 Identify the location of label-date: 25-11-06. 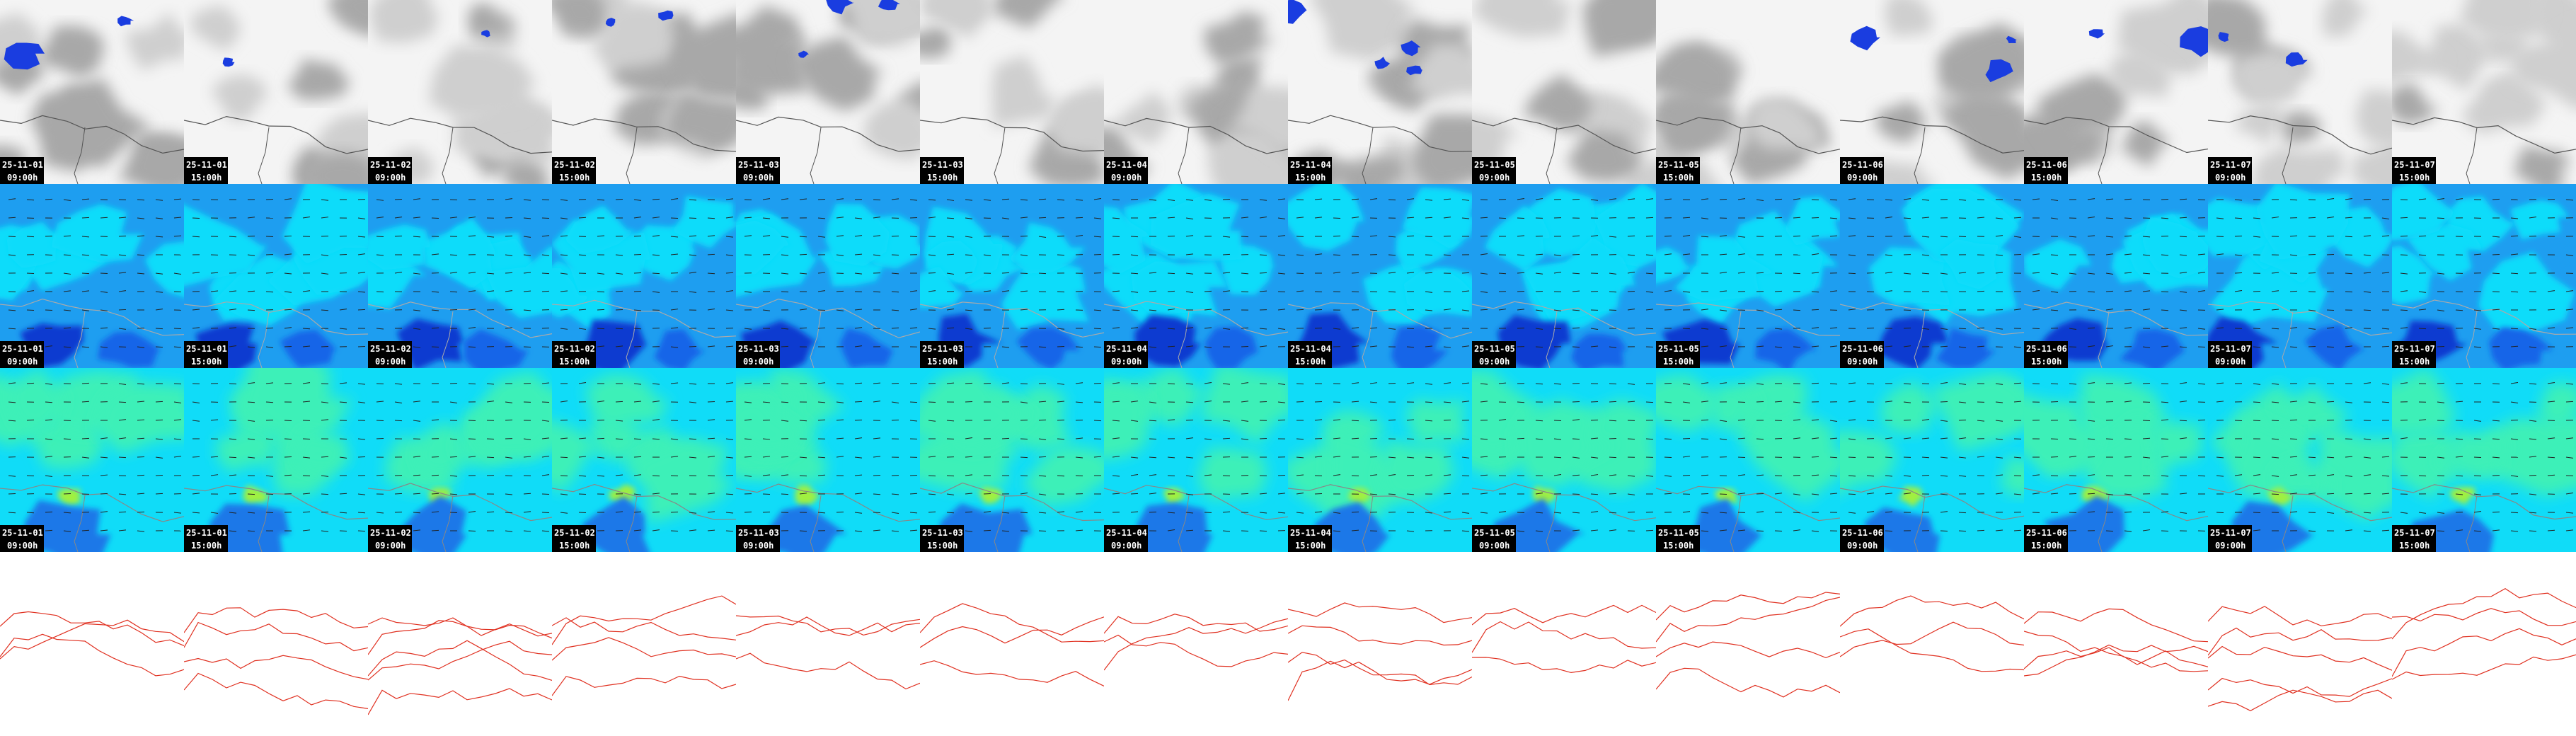
(2046, 533).